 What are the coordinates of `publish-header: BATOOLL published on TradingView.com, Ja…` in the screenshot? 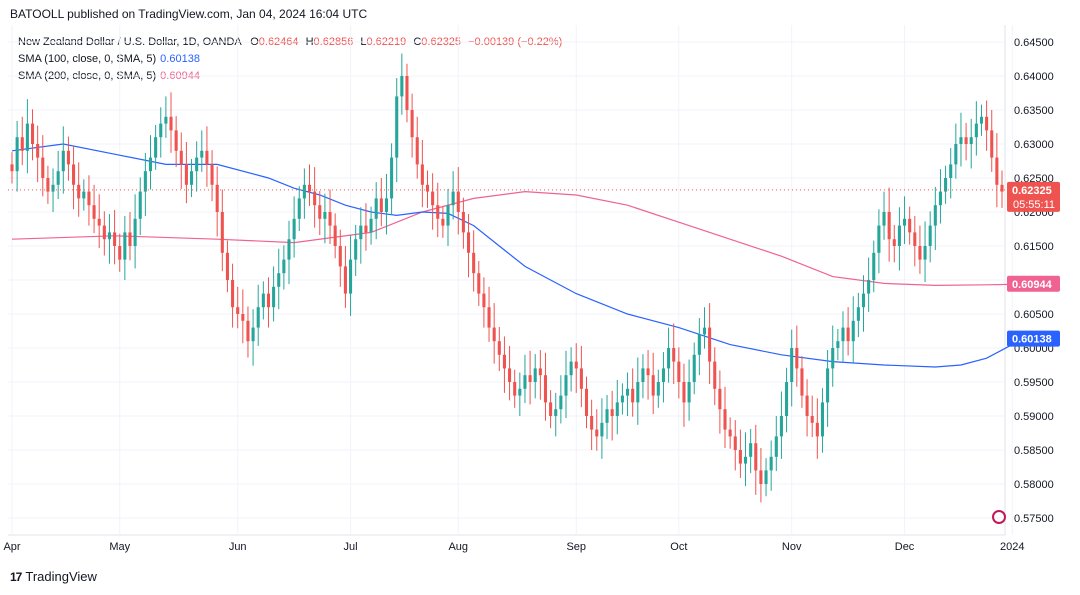 It's located at (189, 14).